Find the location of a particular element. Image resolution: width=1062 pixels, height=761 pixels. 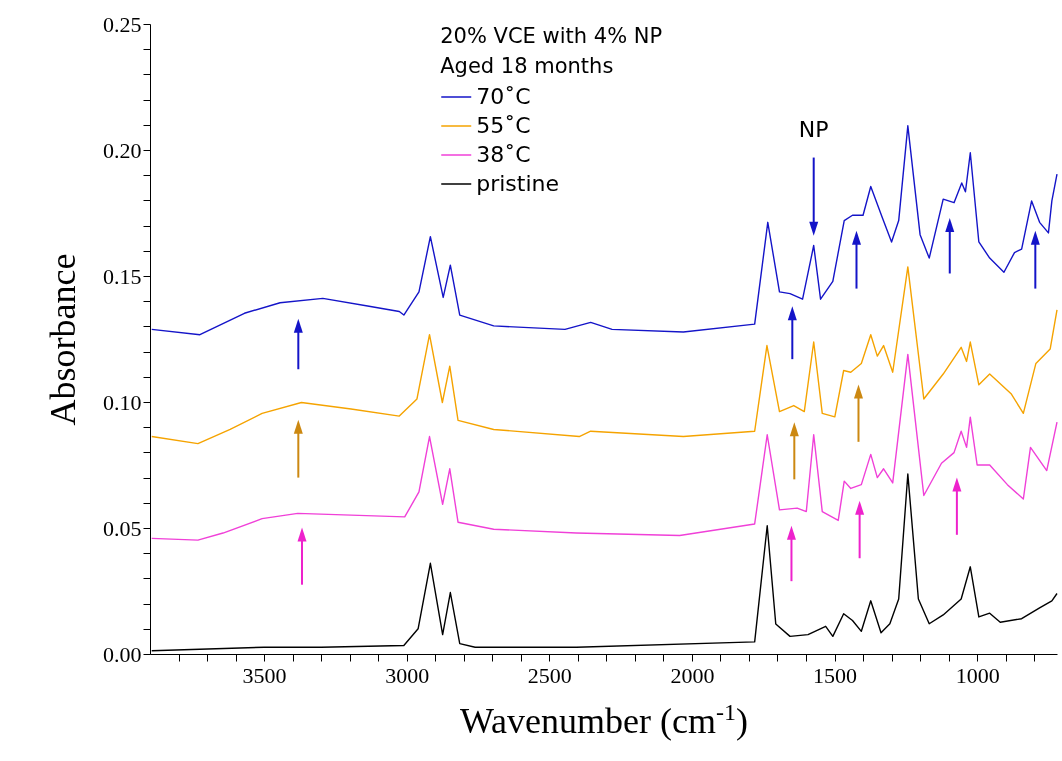

y-tick-label: 0.20 is located at coordinates (122, 150).